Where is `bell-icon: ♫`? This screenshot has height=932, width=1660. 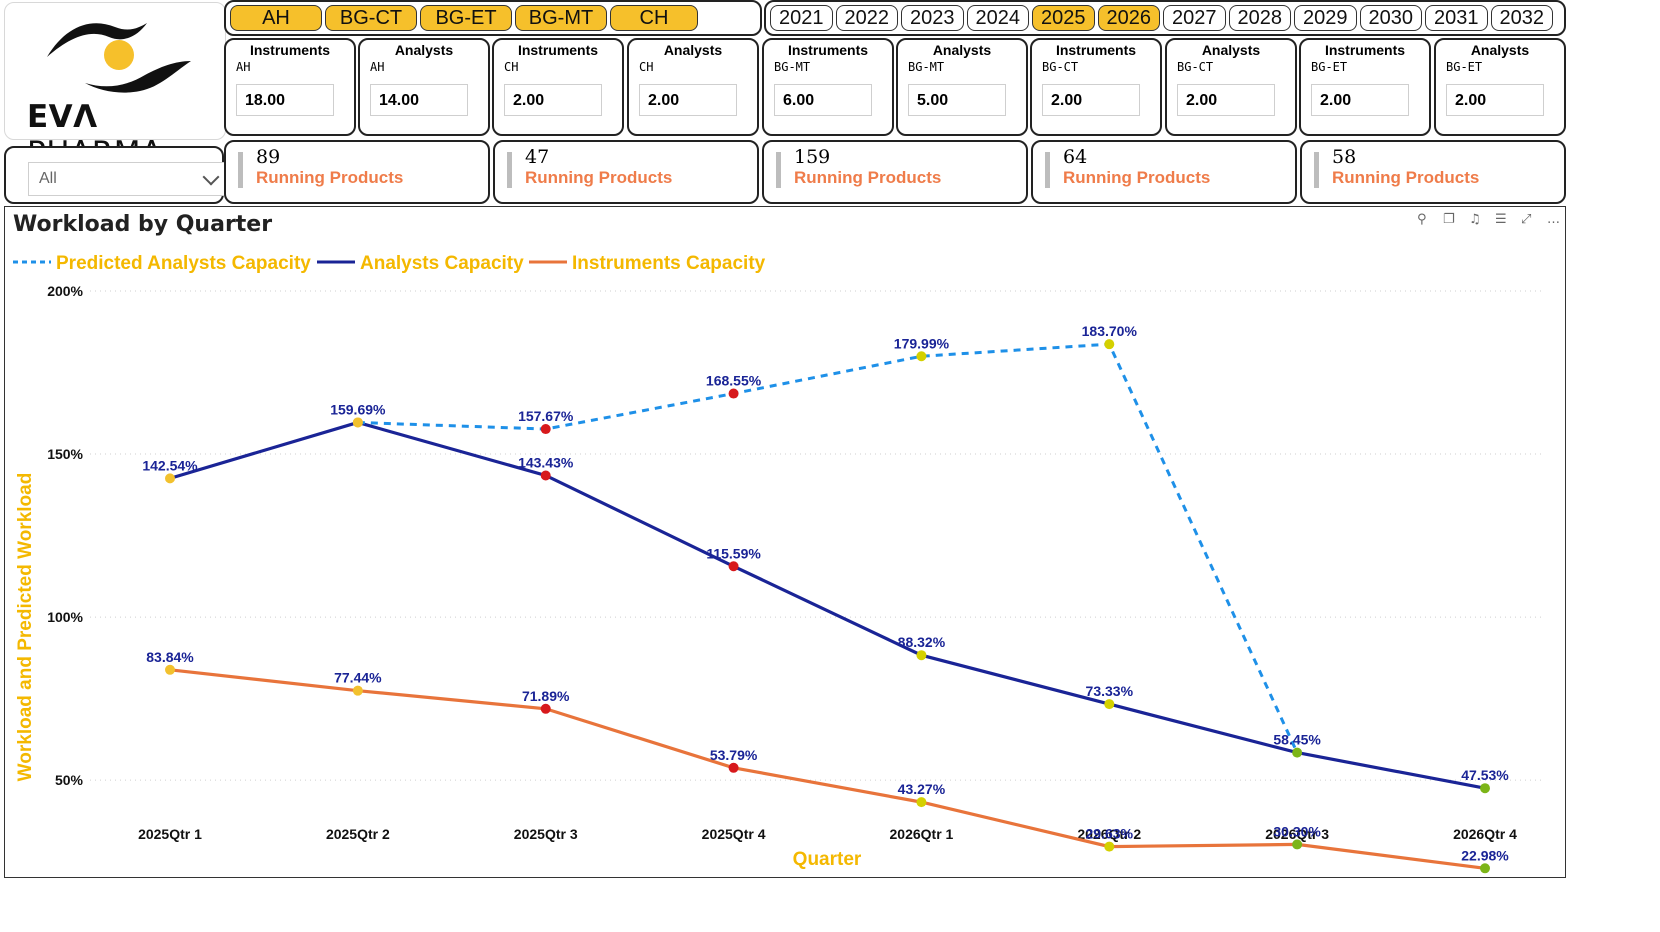 bell-icon: ♫ is located at coordinates (1475, 219).